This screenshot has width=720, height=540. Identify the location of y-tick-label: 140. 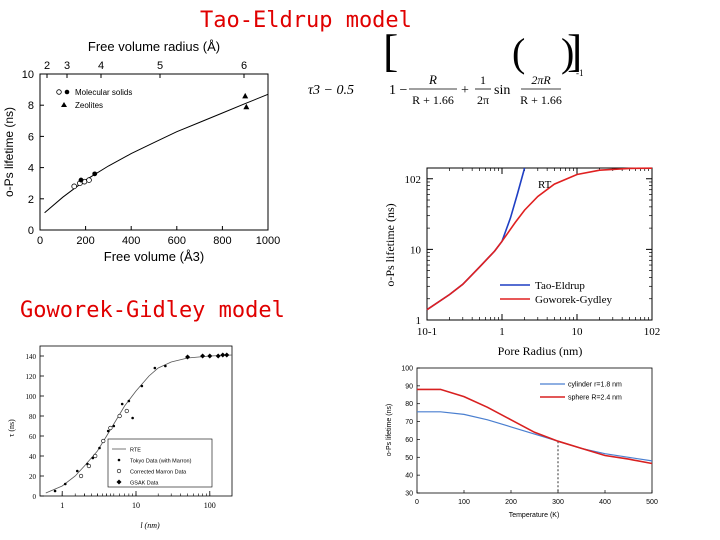
(31, 357).